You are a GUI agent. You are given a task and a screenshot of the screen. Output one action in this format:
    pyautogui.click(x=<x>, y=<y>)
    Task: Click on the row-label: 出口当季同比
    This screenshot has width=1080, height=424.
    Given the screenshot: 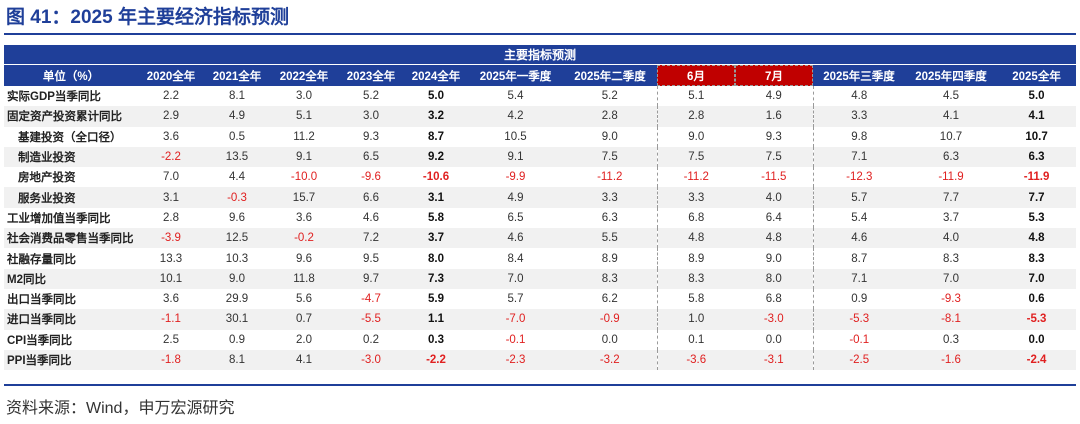 What is the action you would take?
    pyautogui.click(x=71, y=299)
    